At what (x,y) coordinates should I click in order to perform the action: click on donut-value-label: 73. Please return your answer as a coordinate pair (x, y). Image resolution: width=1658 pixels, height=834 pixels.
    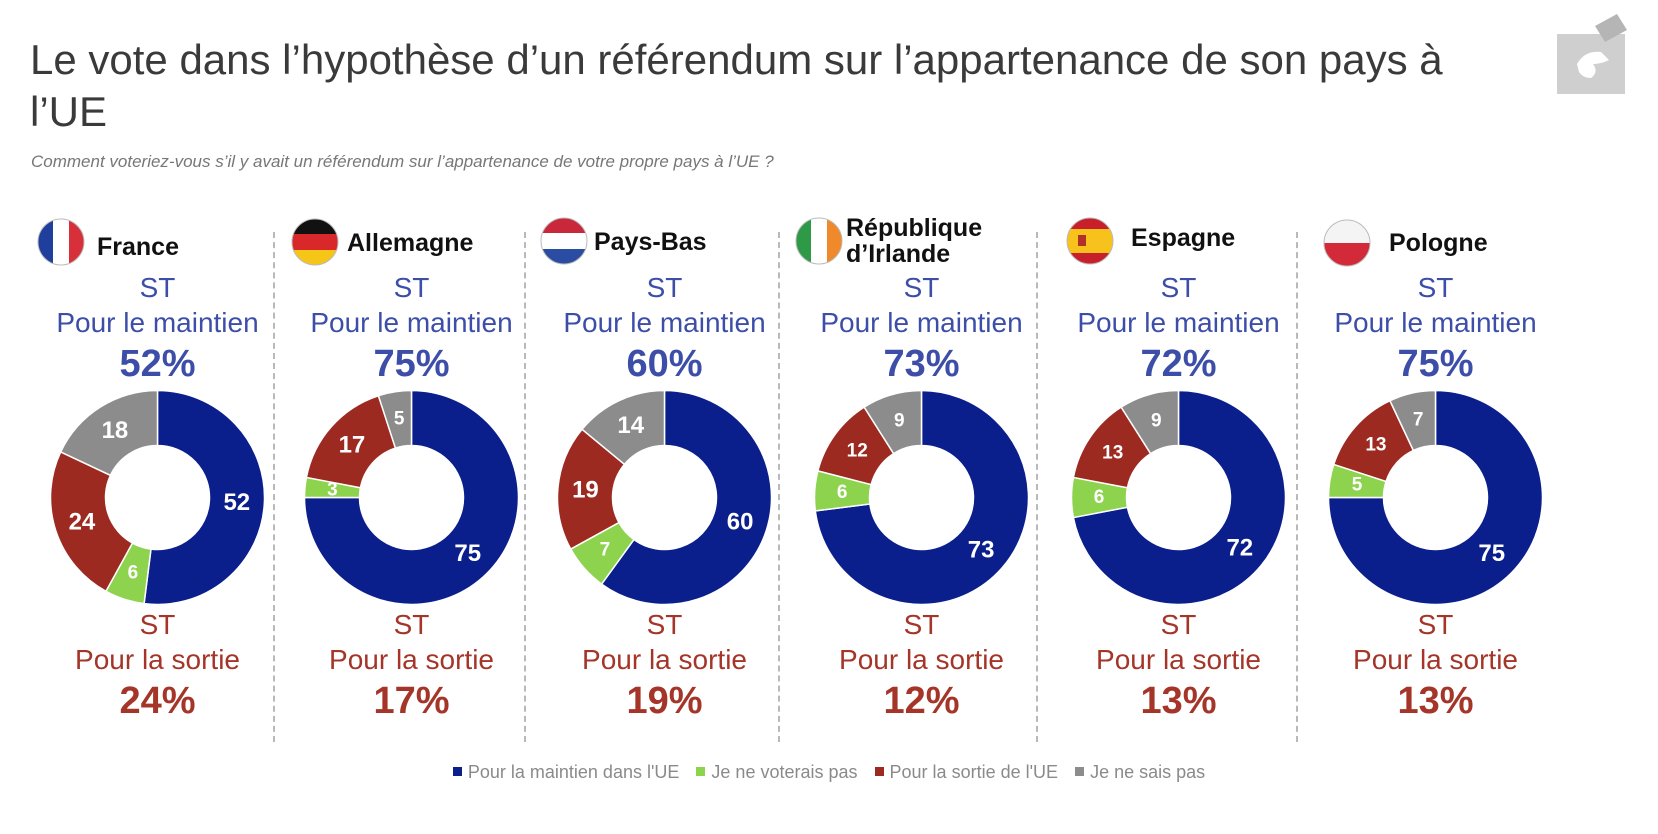
    Looking at the image, I should click on (981, 550).